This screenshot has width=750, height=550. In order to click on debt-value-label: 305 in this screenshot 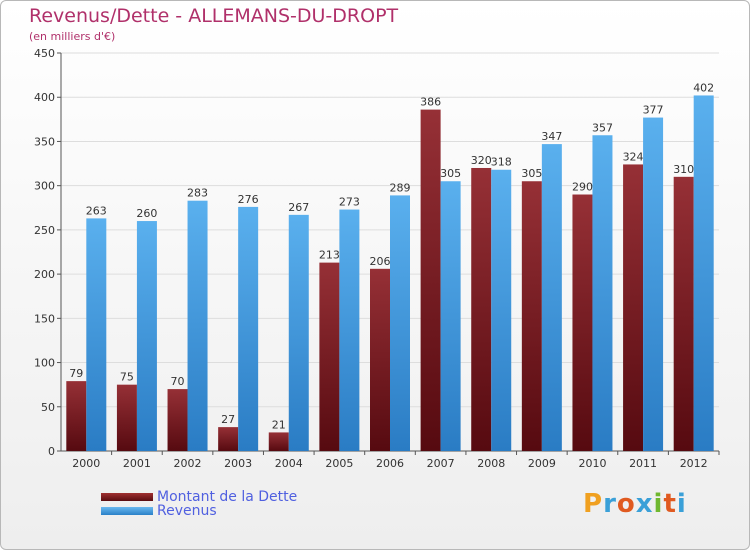, I will do `click(531, 173)`.